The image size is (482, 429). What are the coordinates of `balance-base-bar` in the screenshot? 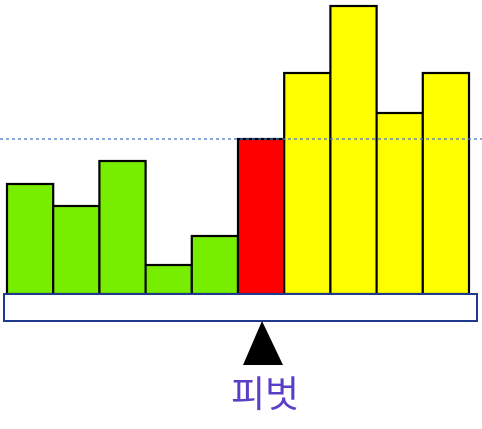 It's located at (240, 307).